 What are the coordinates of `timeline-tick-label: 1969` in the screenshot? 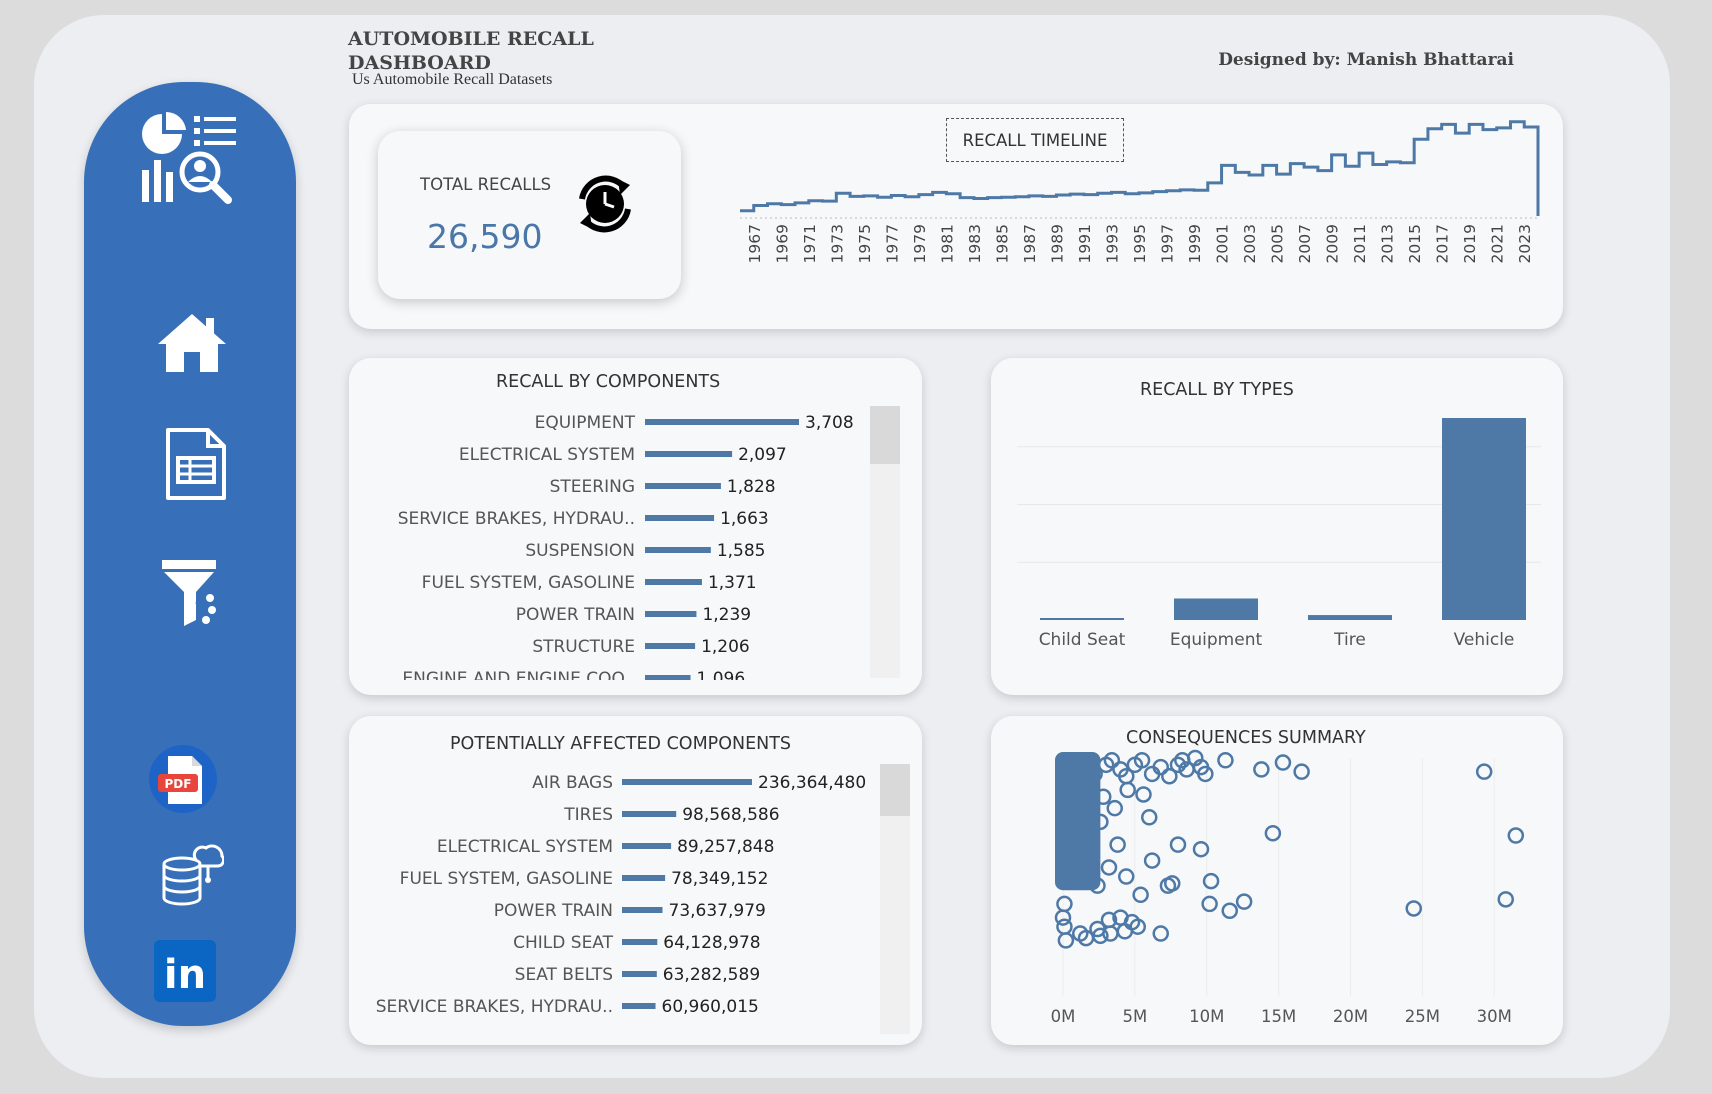 It's located at (782, 243).